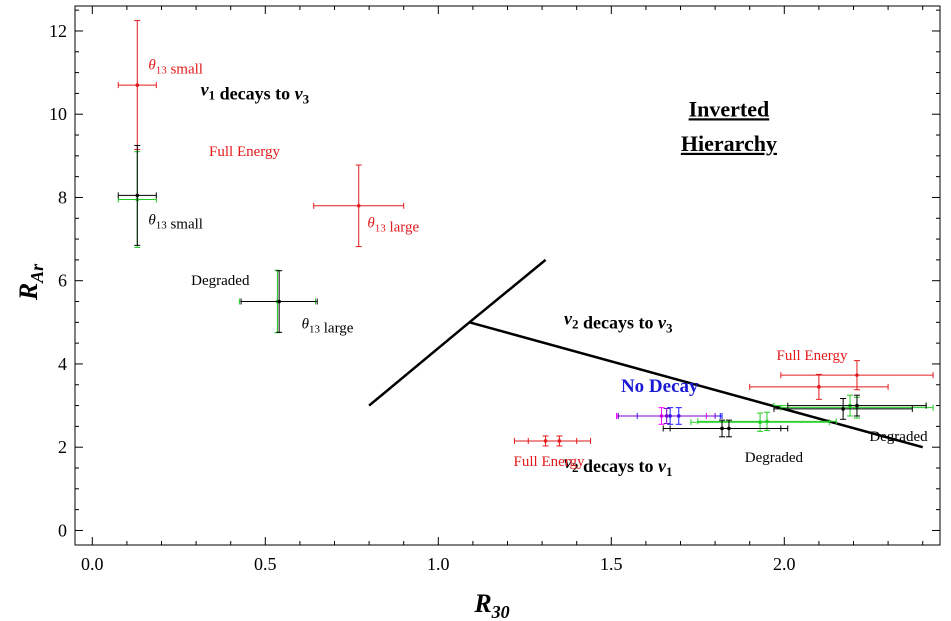 The width and height of the screenshot is (951, 621). I want to click on annotation-nu2-to-nu3: ν2 decays to ν3, so click(618, 321).